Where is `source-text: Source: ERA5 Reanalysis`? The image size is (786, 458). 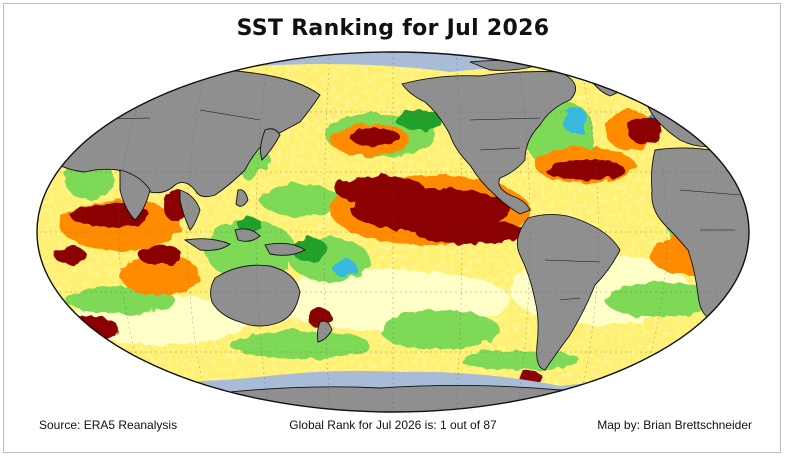 source-text: Source: ERA5 Reanalysis is located at coordinates (108, 425).